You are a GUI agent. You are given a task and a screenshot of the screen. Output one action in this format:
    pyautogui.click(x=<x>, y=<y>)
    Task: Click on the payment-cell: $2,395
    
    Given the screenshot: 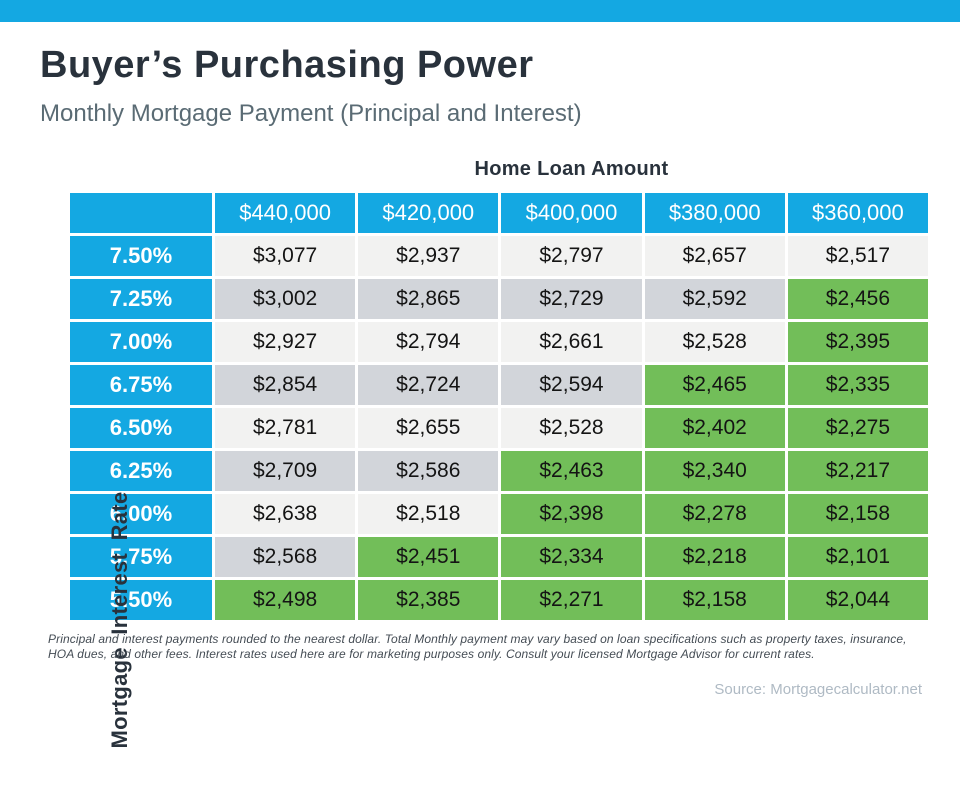 What is the action you would take?
    pyautogui.click(x=857, y=342)
    